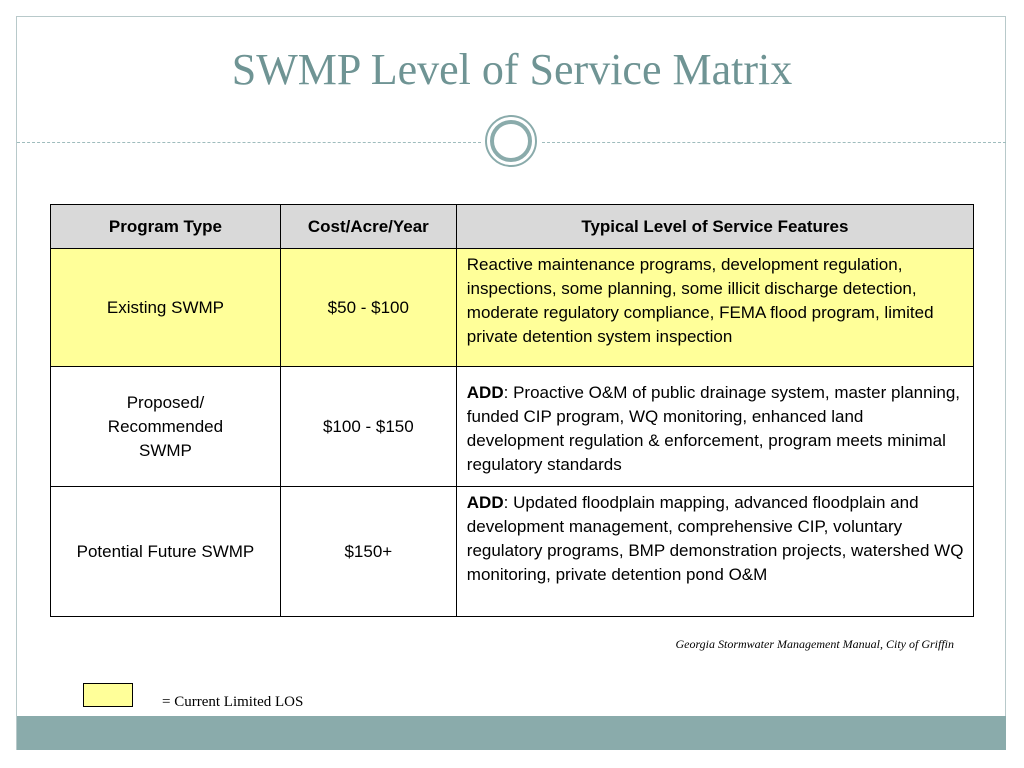 The width and height of the screenshot is (1024, 768). I want to click on footer-bar, so click(511, 733).